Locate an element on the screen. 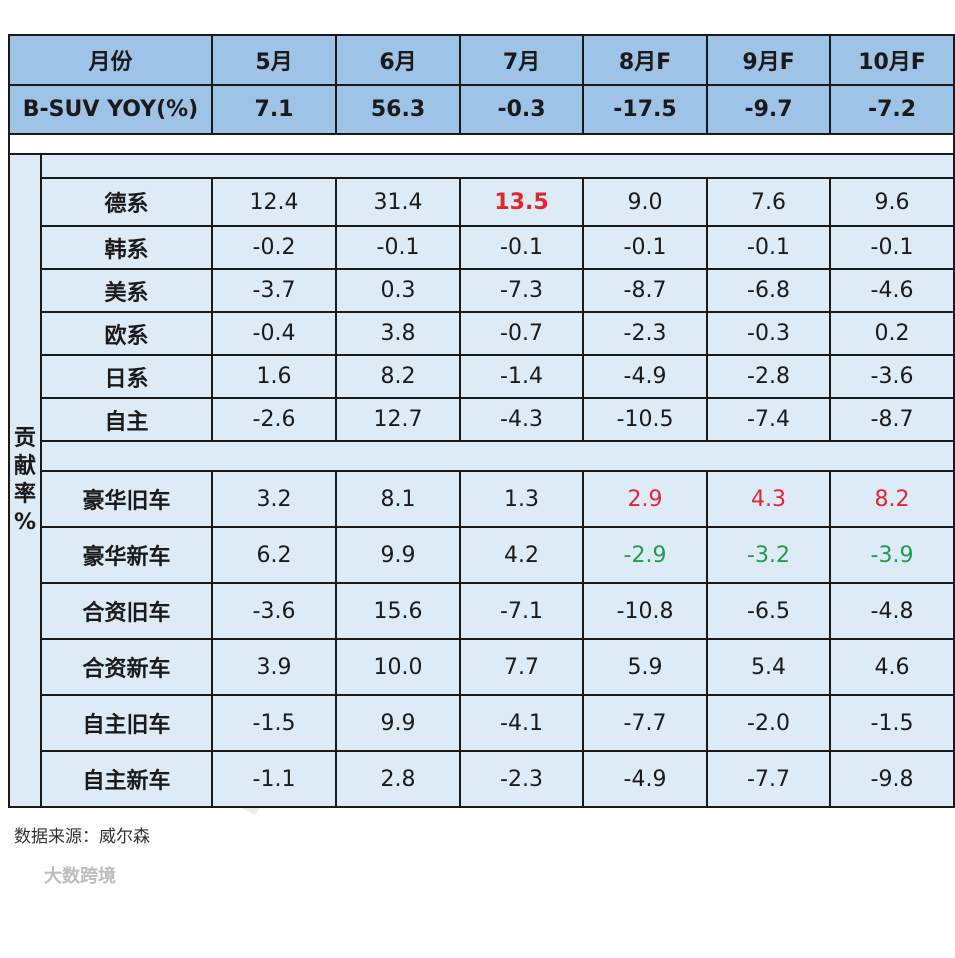  cell: 12.7 is located at coordinates (398, 419).